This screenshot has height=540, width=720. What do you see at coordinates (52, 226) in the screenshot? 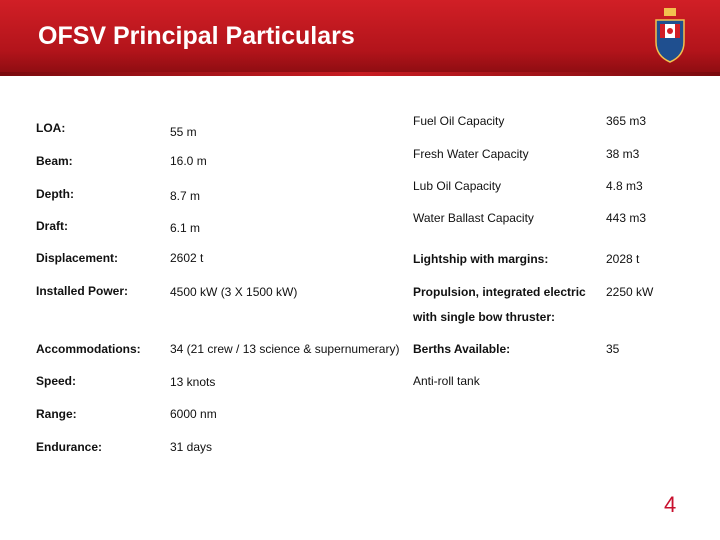
I see `row-label: Draft:` at bounding box center [52, 226].